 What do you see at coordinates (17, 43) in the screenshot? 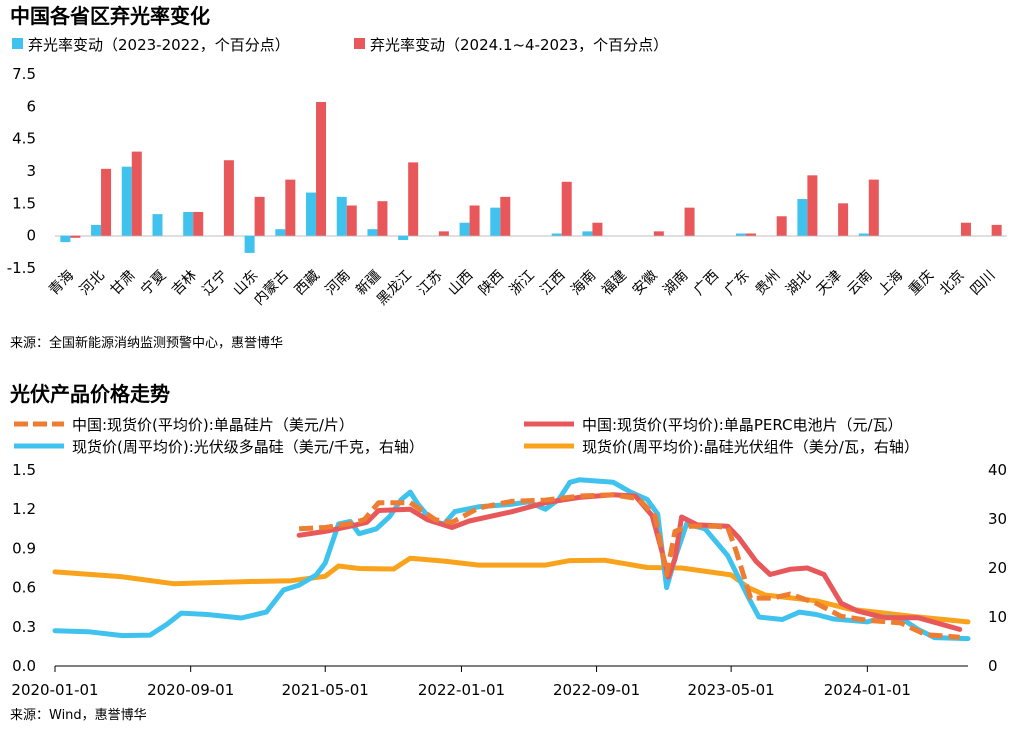
I see `legend-swatch-2023` at bounding box center [17, 43].